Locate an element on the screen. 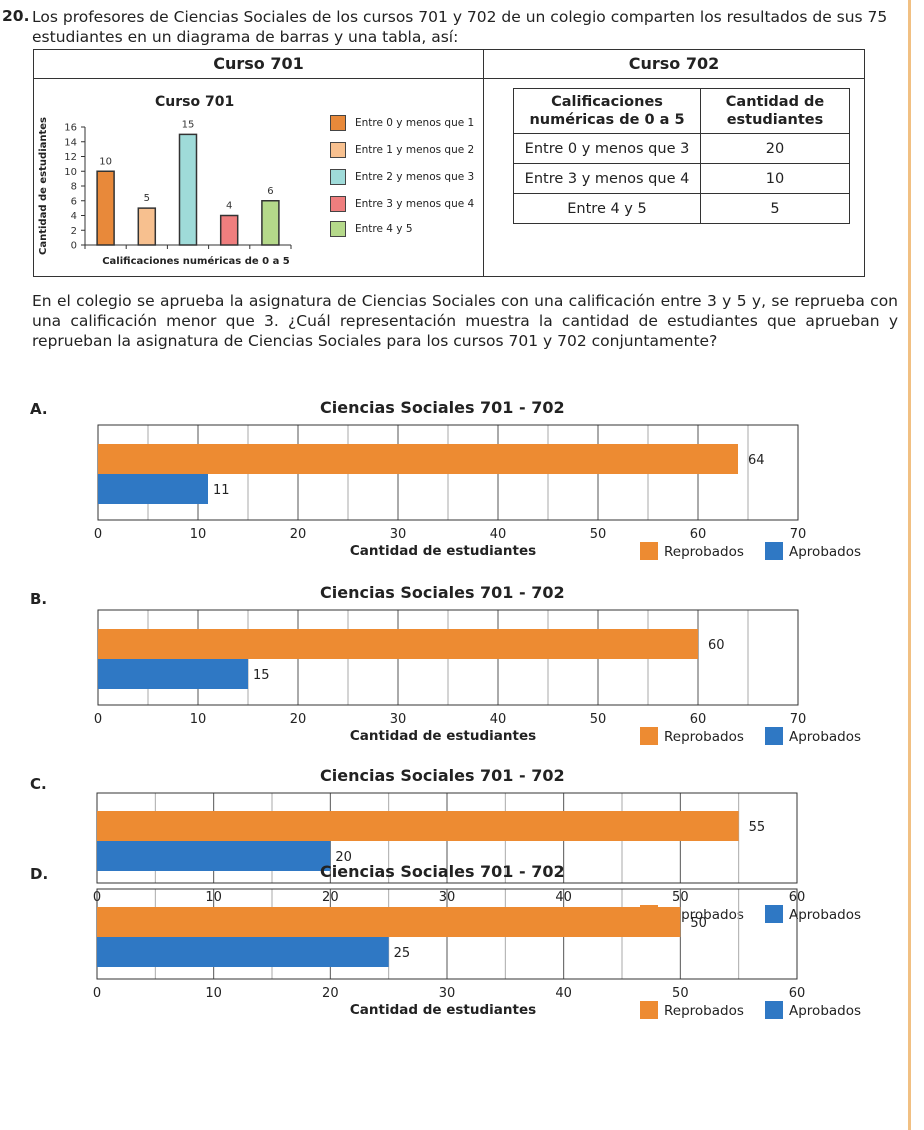 The image size is (924, 1130). legend-item-3-4: Entre 3 y menos que 4 is located at coordinates (402, 204).